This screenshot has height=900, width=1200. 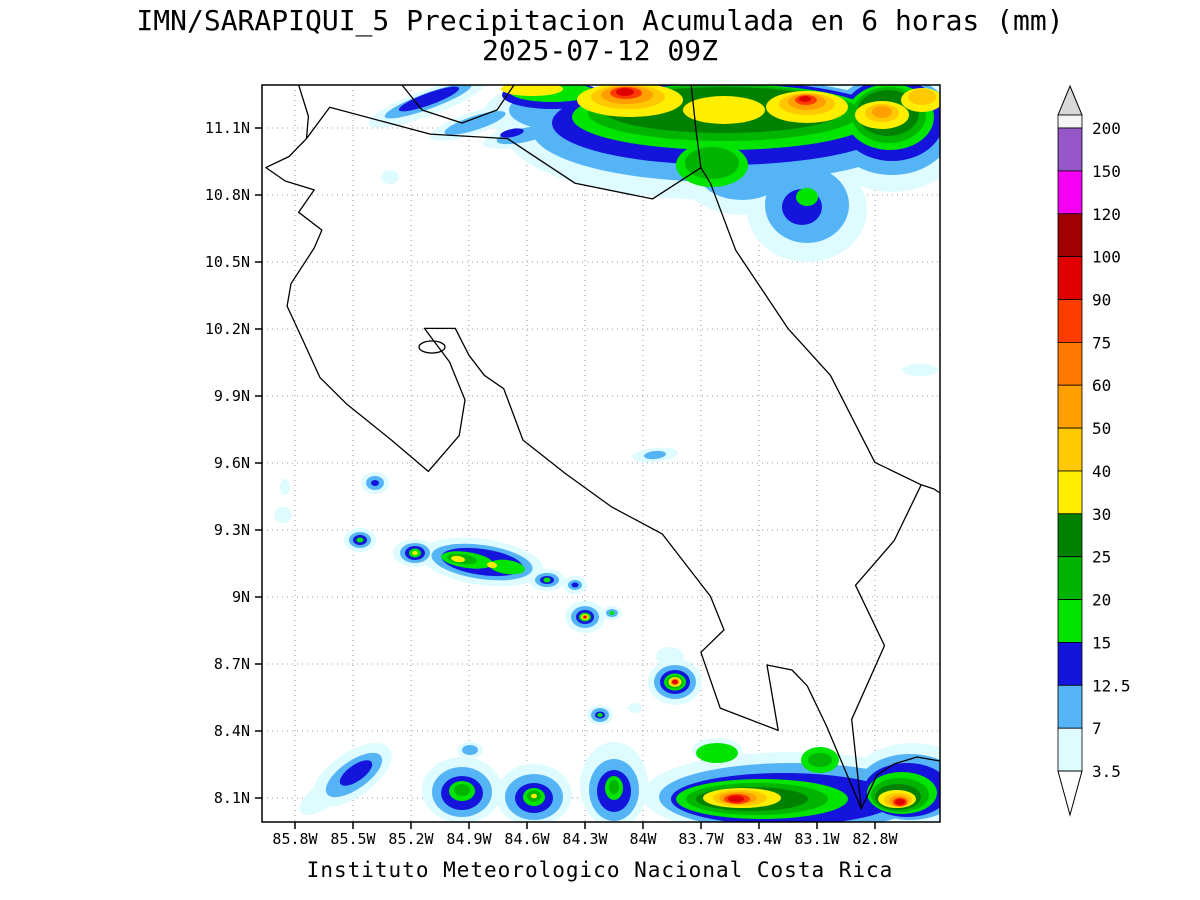 What do you see at coordinates (1101, 471) in the screenshot?
I see `colorbar-label: 40` at bounding box center [1101, 471].